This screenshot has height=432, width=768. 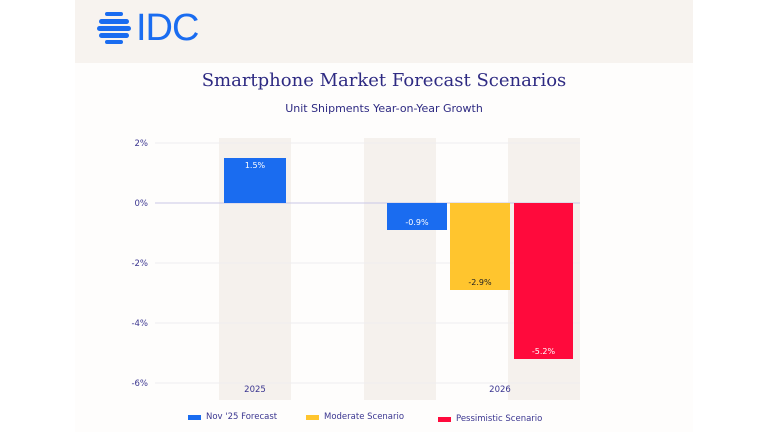 I want to click on legend-label: Nov '25 Forecast, so click(x=242, y=417).